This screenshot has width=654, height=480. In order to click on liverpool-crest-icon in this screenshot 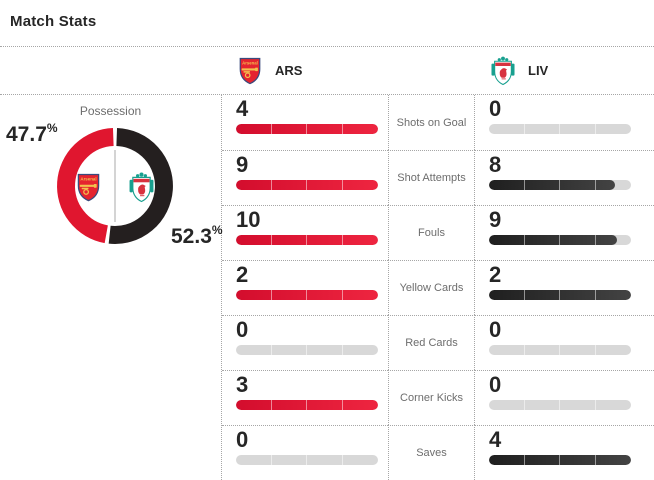, I will do `click(503, 71)`.